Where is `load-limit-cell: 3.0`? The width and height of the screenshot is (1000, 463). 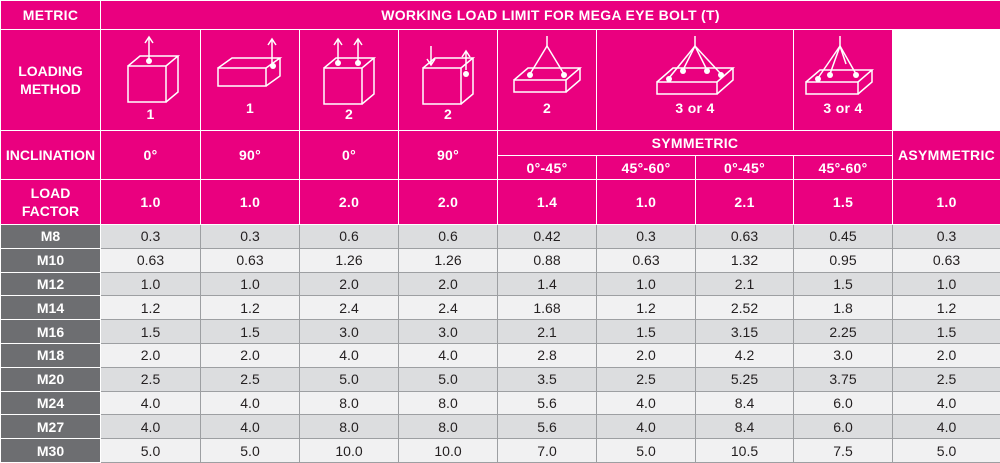
load-limit-cell: 3.0 is located at coordinates (448, 331).